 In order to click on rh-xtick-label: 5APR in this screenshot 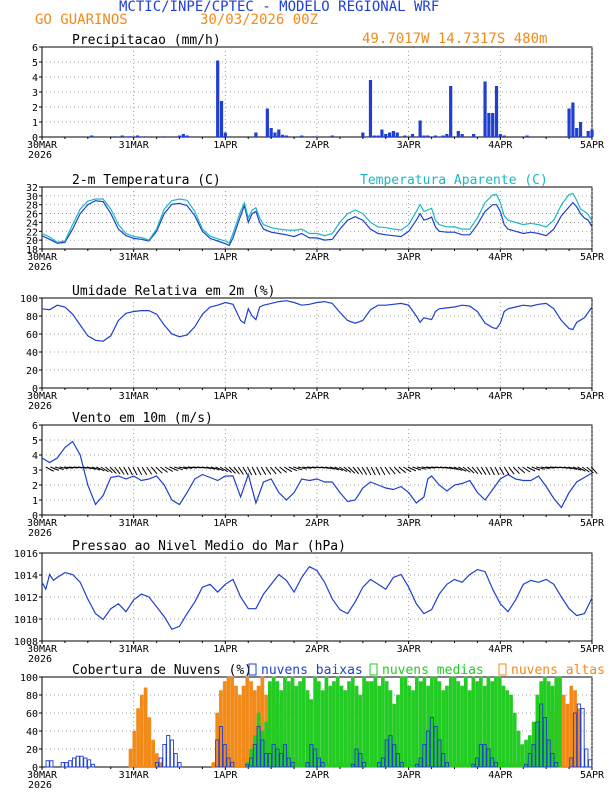, I will do `click(592, 396)`.